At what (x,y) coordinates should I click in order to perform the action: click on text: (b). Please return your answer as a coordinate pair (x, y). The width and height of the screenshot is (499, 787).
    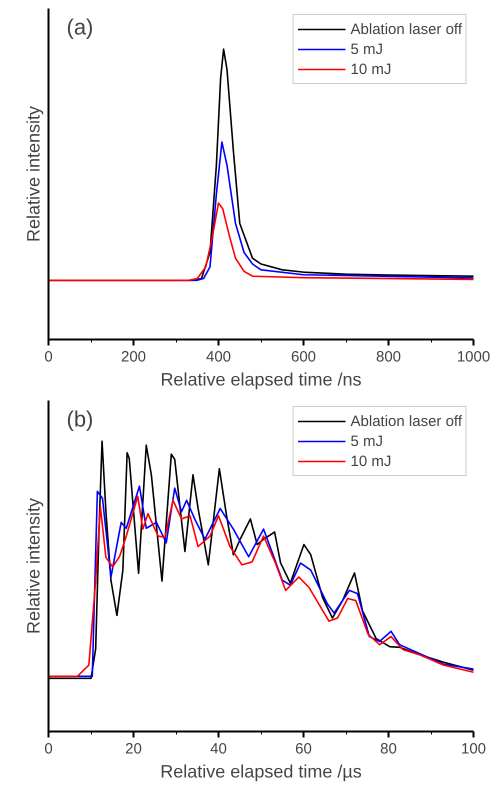
    Looking at the image, I should click on (80, 419).